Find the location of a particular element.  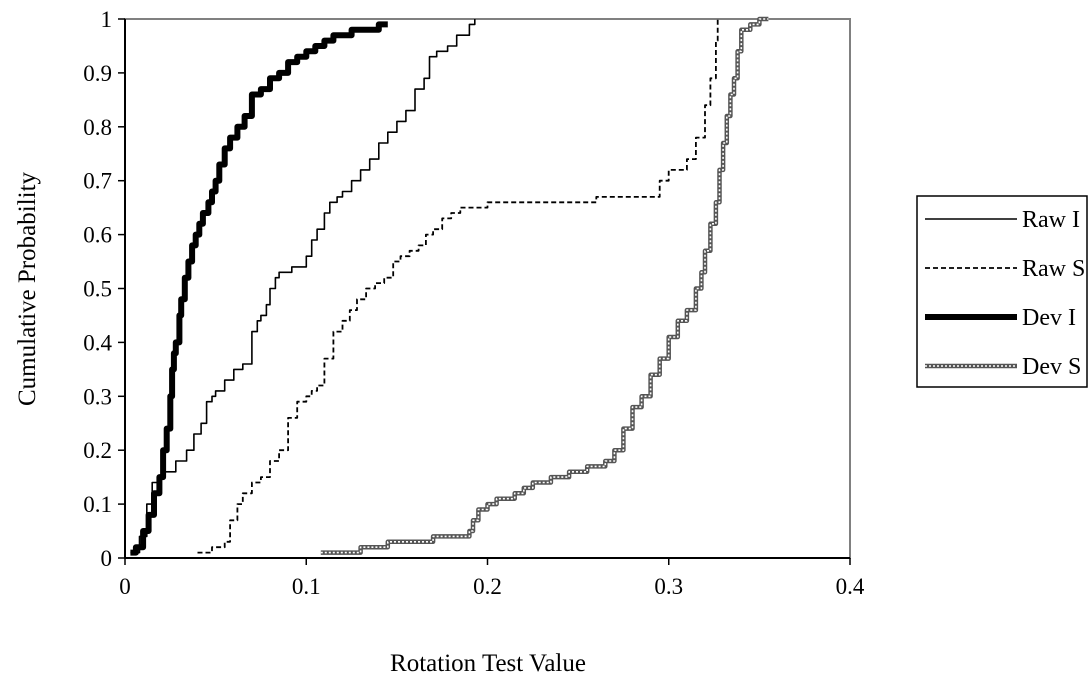

y-tick-label: 0.8 is located at coordinates (97, 127).